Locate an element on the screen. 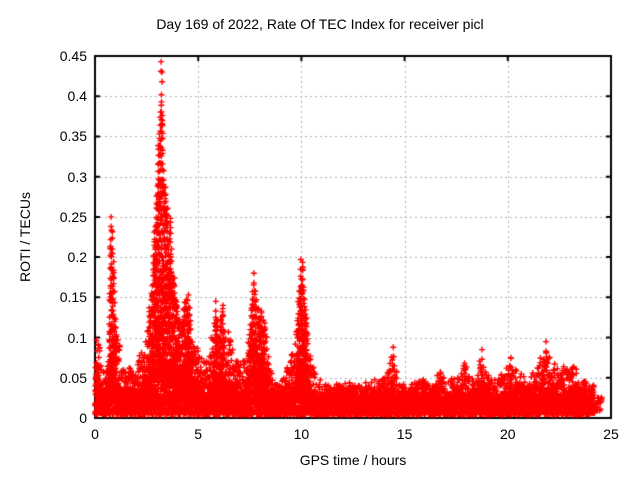  x-tick-label: 0 is located at coordinates (95, 434).